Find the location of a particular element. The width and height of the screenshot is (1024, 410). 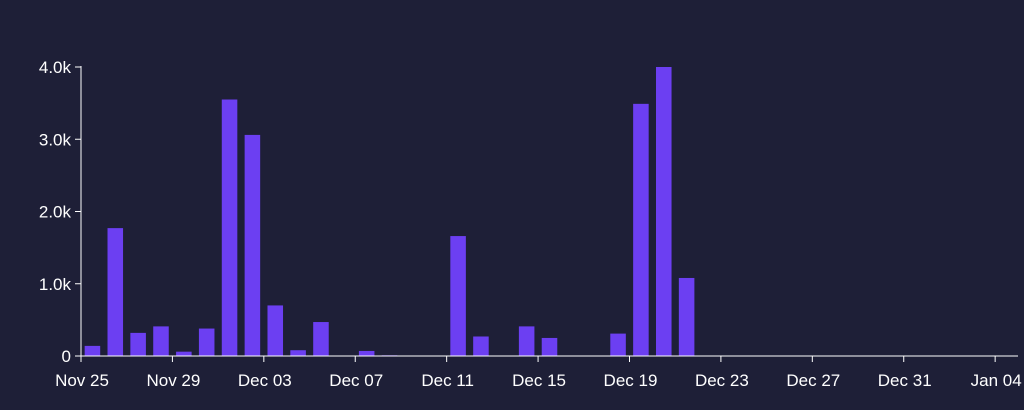

y-tick-label: 1.0k is located at coordinates (55, 284).